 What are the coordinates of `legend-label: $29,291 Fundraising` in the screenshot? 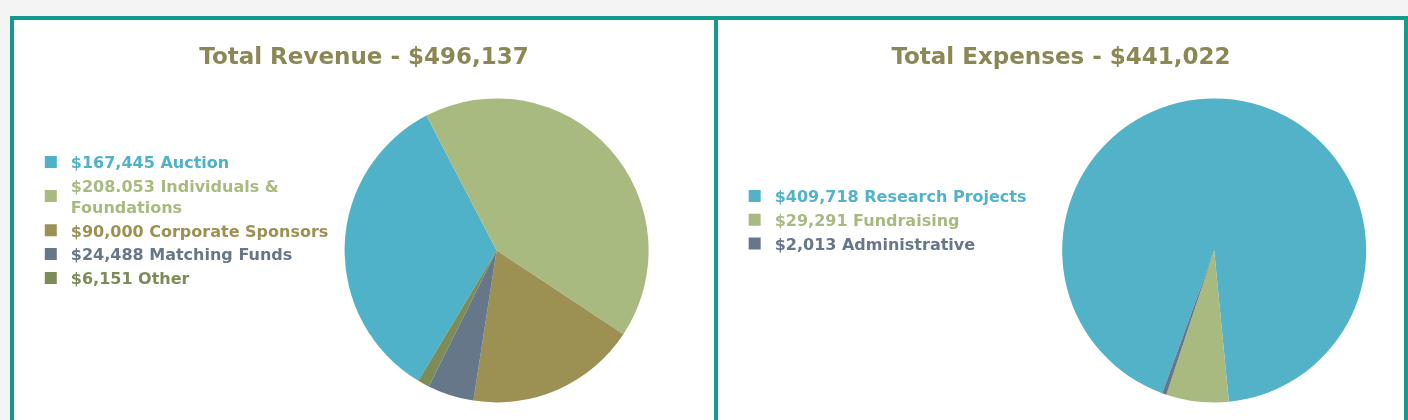 It's located at (867, 220).